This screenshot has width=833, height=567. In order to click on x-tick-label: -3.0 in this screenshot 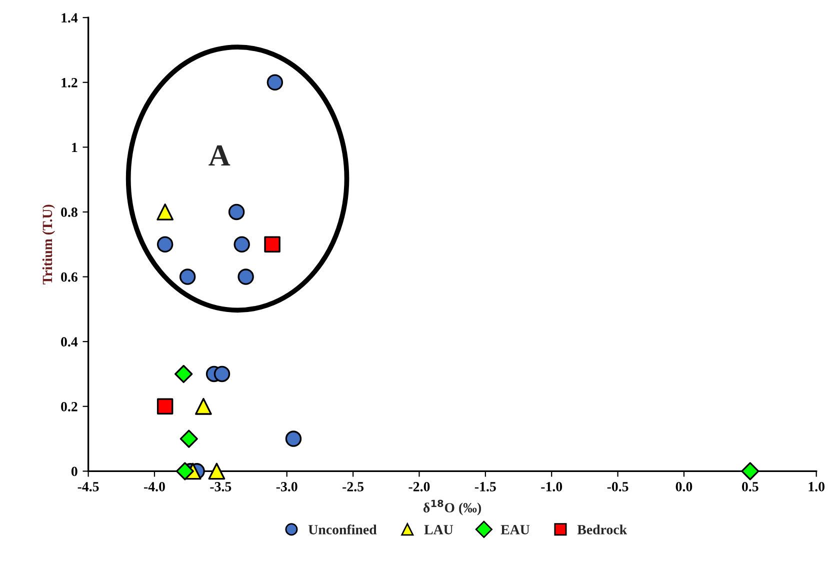, I will do `click(287, 487)`.